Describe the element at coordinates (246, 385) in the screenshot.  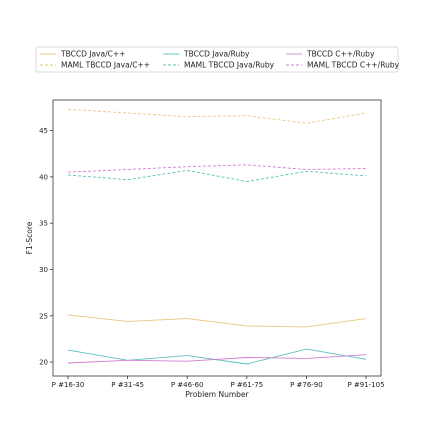
I see `x-tick-label: P #61-75` at that location.